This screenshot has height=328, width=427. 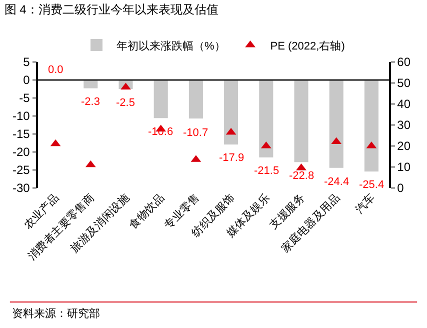 I want to click on legend-label: 年初以来涨跌幅（%）, so click(x=171, y=45).